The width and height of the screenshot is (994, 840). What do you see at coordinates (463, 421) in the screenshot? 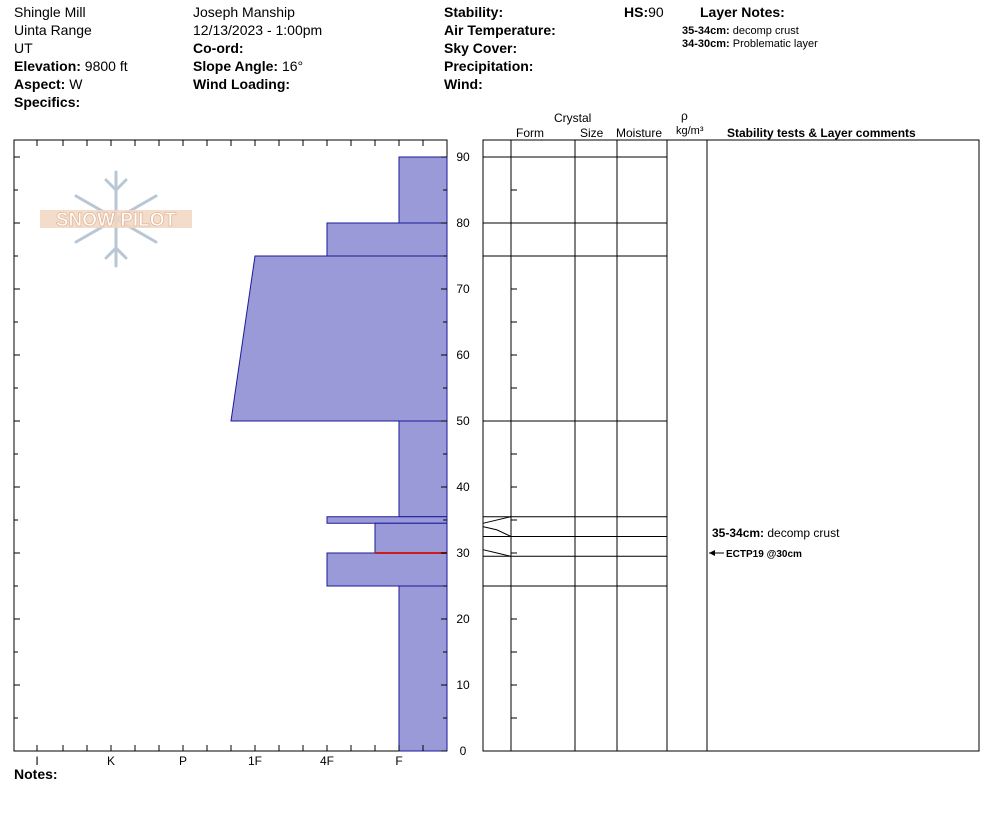
I see `depth-tick-label: 50` at bounding box center [463, 421].